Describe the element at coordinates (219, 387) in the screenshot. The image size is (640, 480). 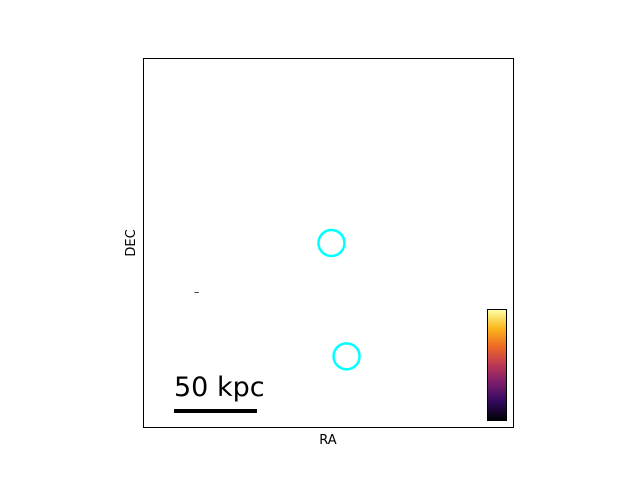
I see `scale-bar-label: 50 kpc` at that location.